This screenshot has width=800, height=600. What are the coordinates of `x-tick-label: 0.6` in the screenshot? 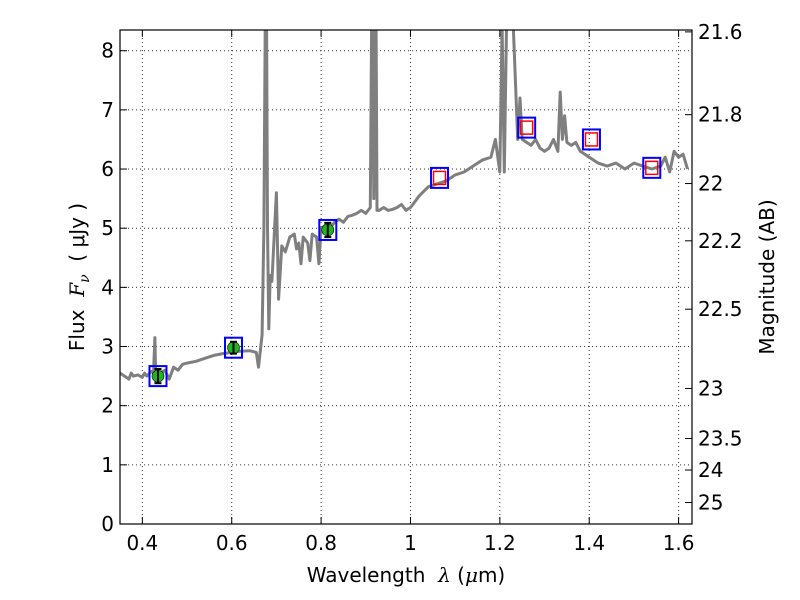 It's located at (232, 543).